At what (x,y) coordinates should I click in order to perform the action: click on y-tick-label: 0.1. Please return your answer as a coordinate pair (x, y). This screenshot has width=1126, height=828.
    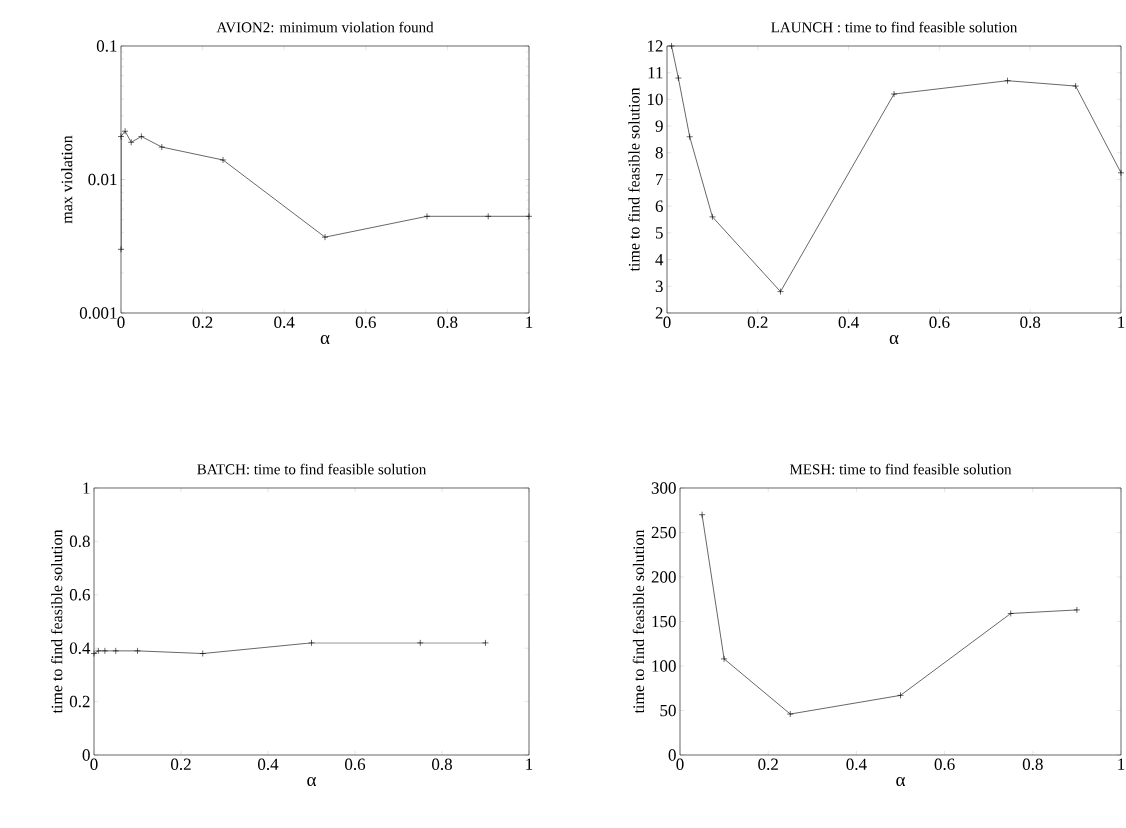
    Looking at the image, I should click on (106, 46).